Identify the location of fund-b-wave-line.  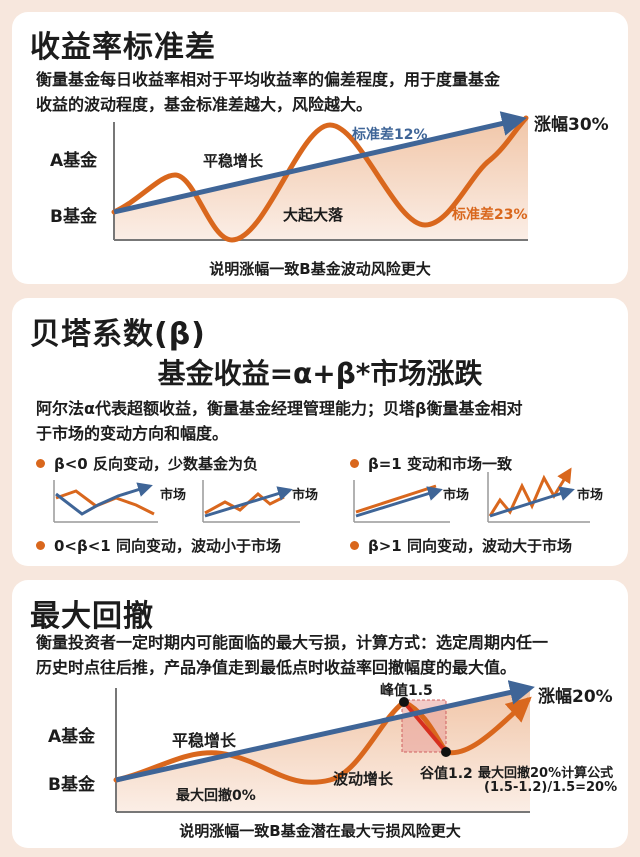
(322, 740).